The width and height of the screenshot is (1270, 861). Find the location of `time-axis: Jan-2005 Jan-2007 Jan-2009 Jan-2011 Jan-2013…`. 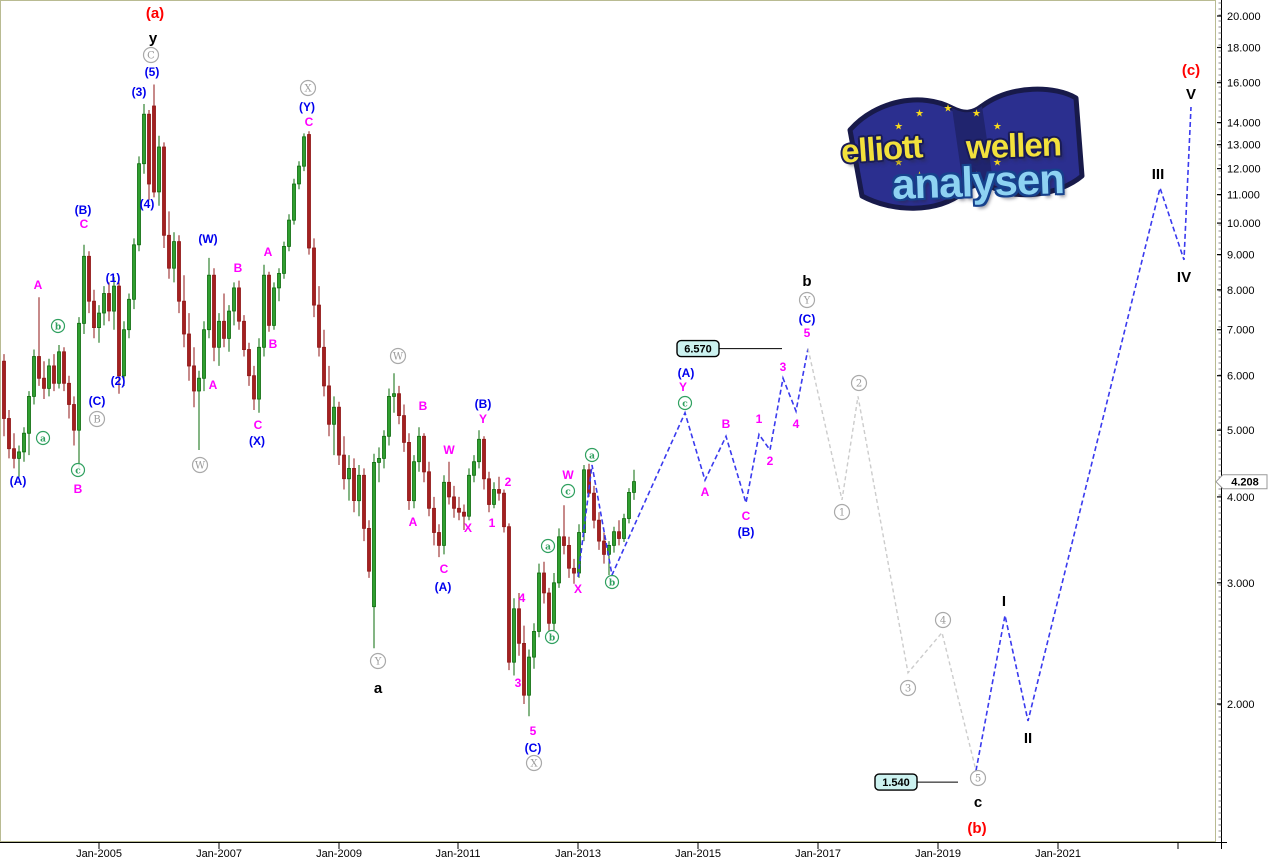

time-axis: Jan-2005 Jan-2007 Jan-2009 Jan-2011 Jan-2013… is located at coordinates (613, 851).